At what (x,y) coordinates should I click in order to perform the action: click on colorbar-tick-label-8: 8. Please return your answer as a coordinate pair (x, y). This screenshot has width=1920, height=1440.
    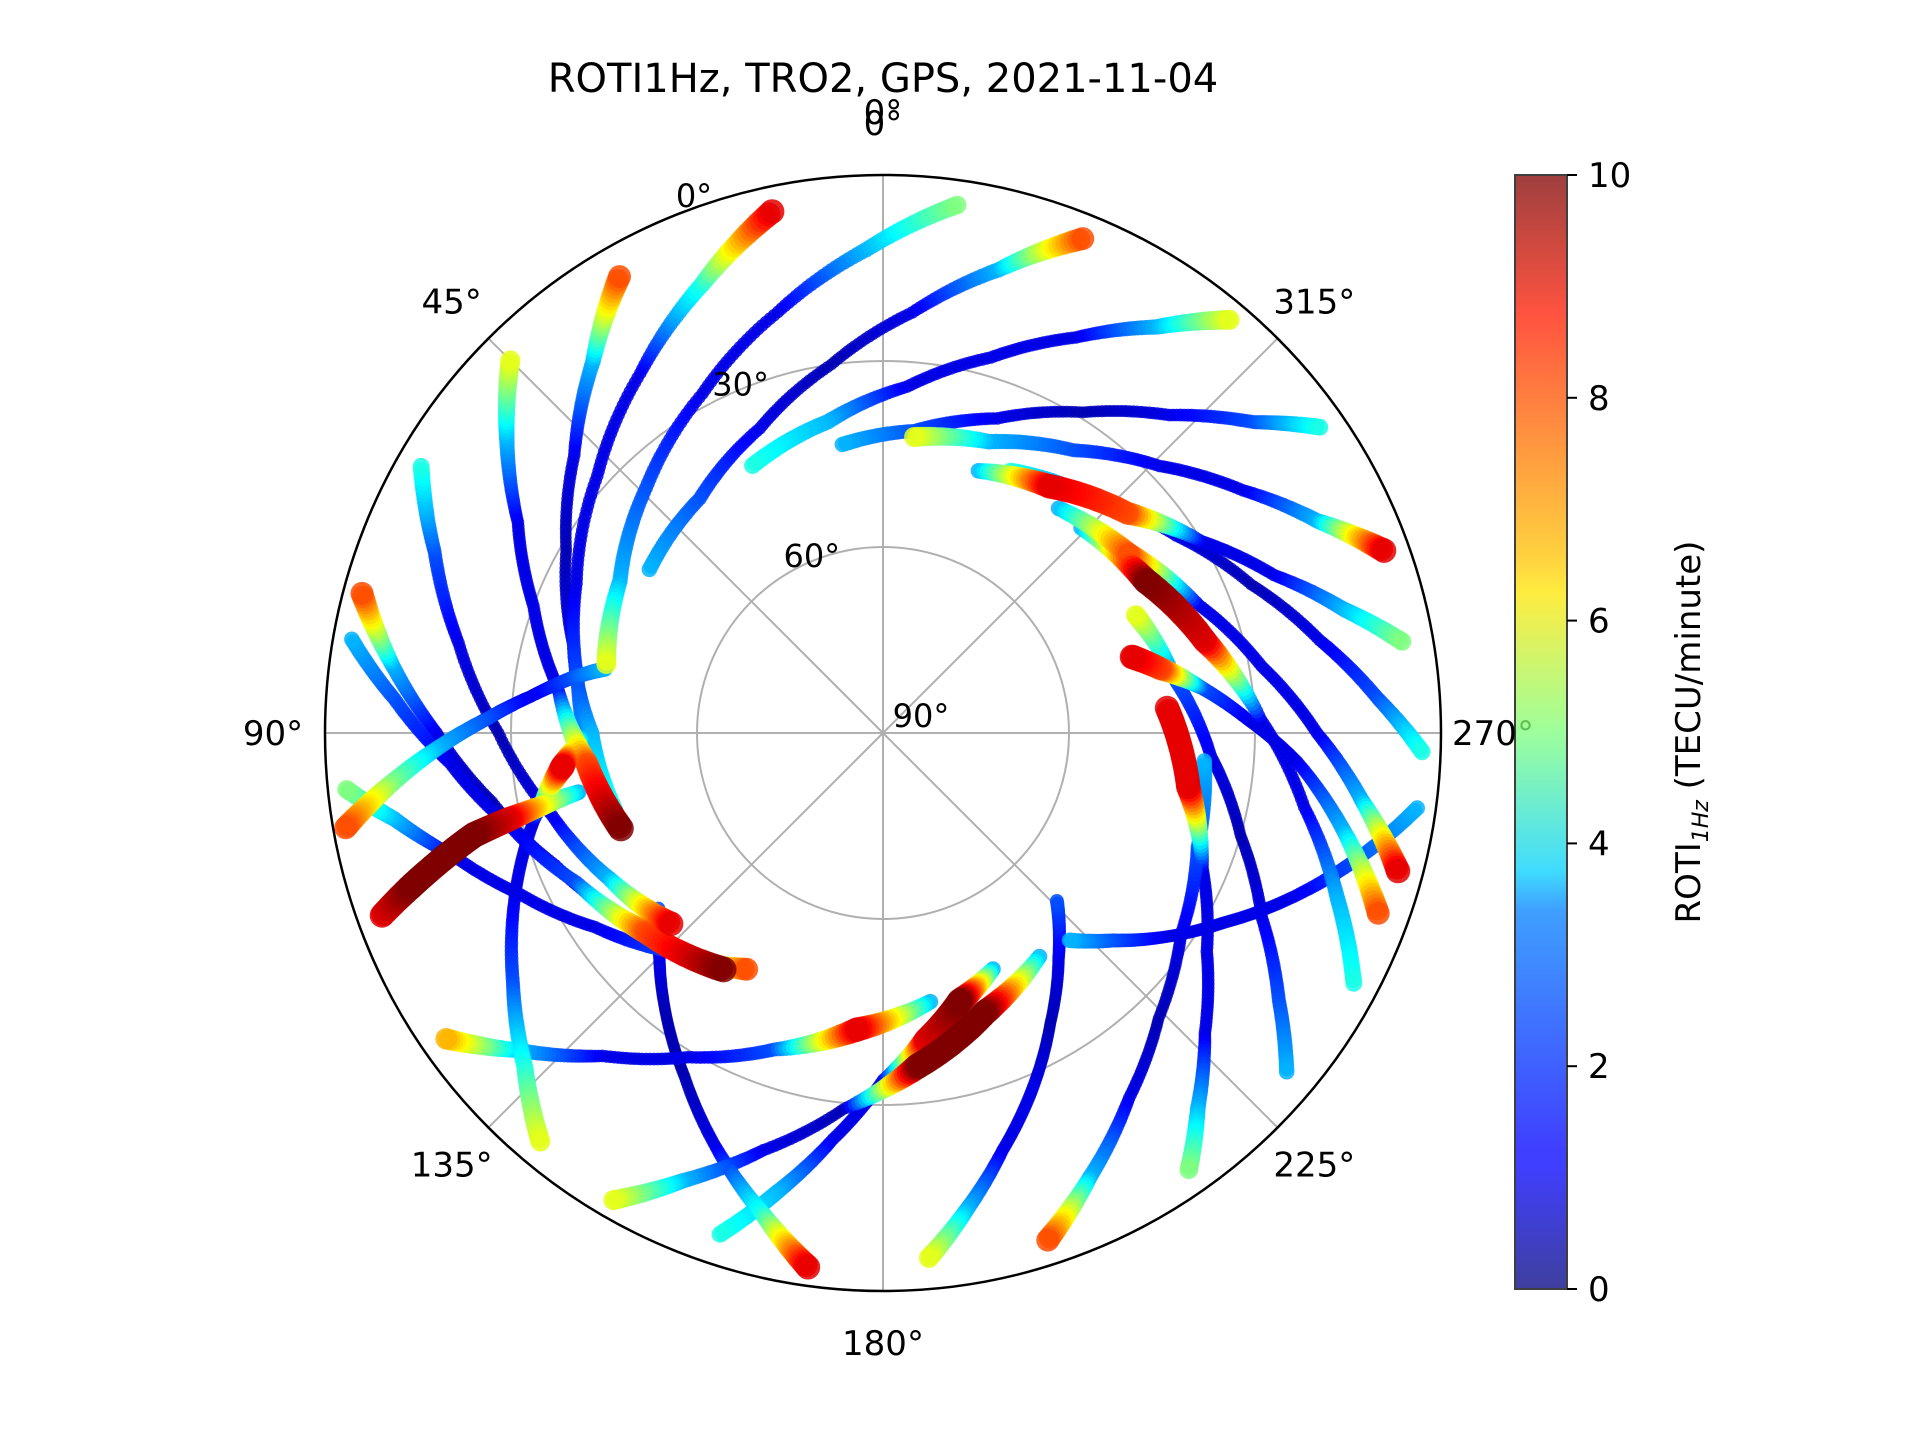
    Looking at the image, I should click on (1599, 399).